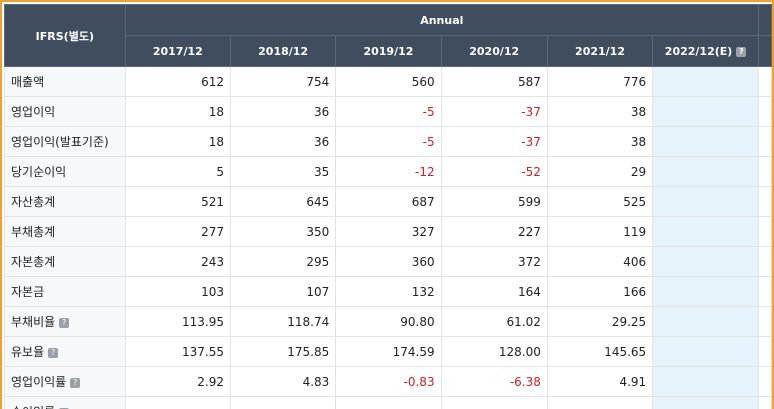  I want to click on table-row: 자본금 103 107 132 164 166, so click(388, 291).